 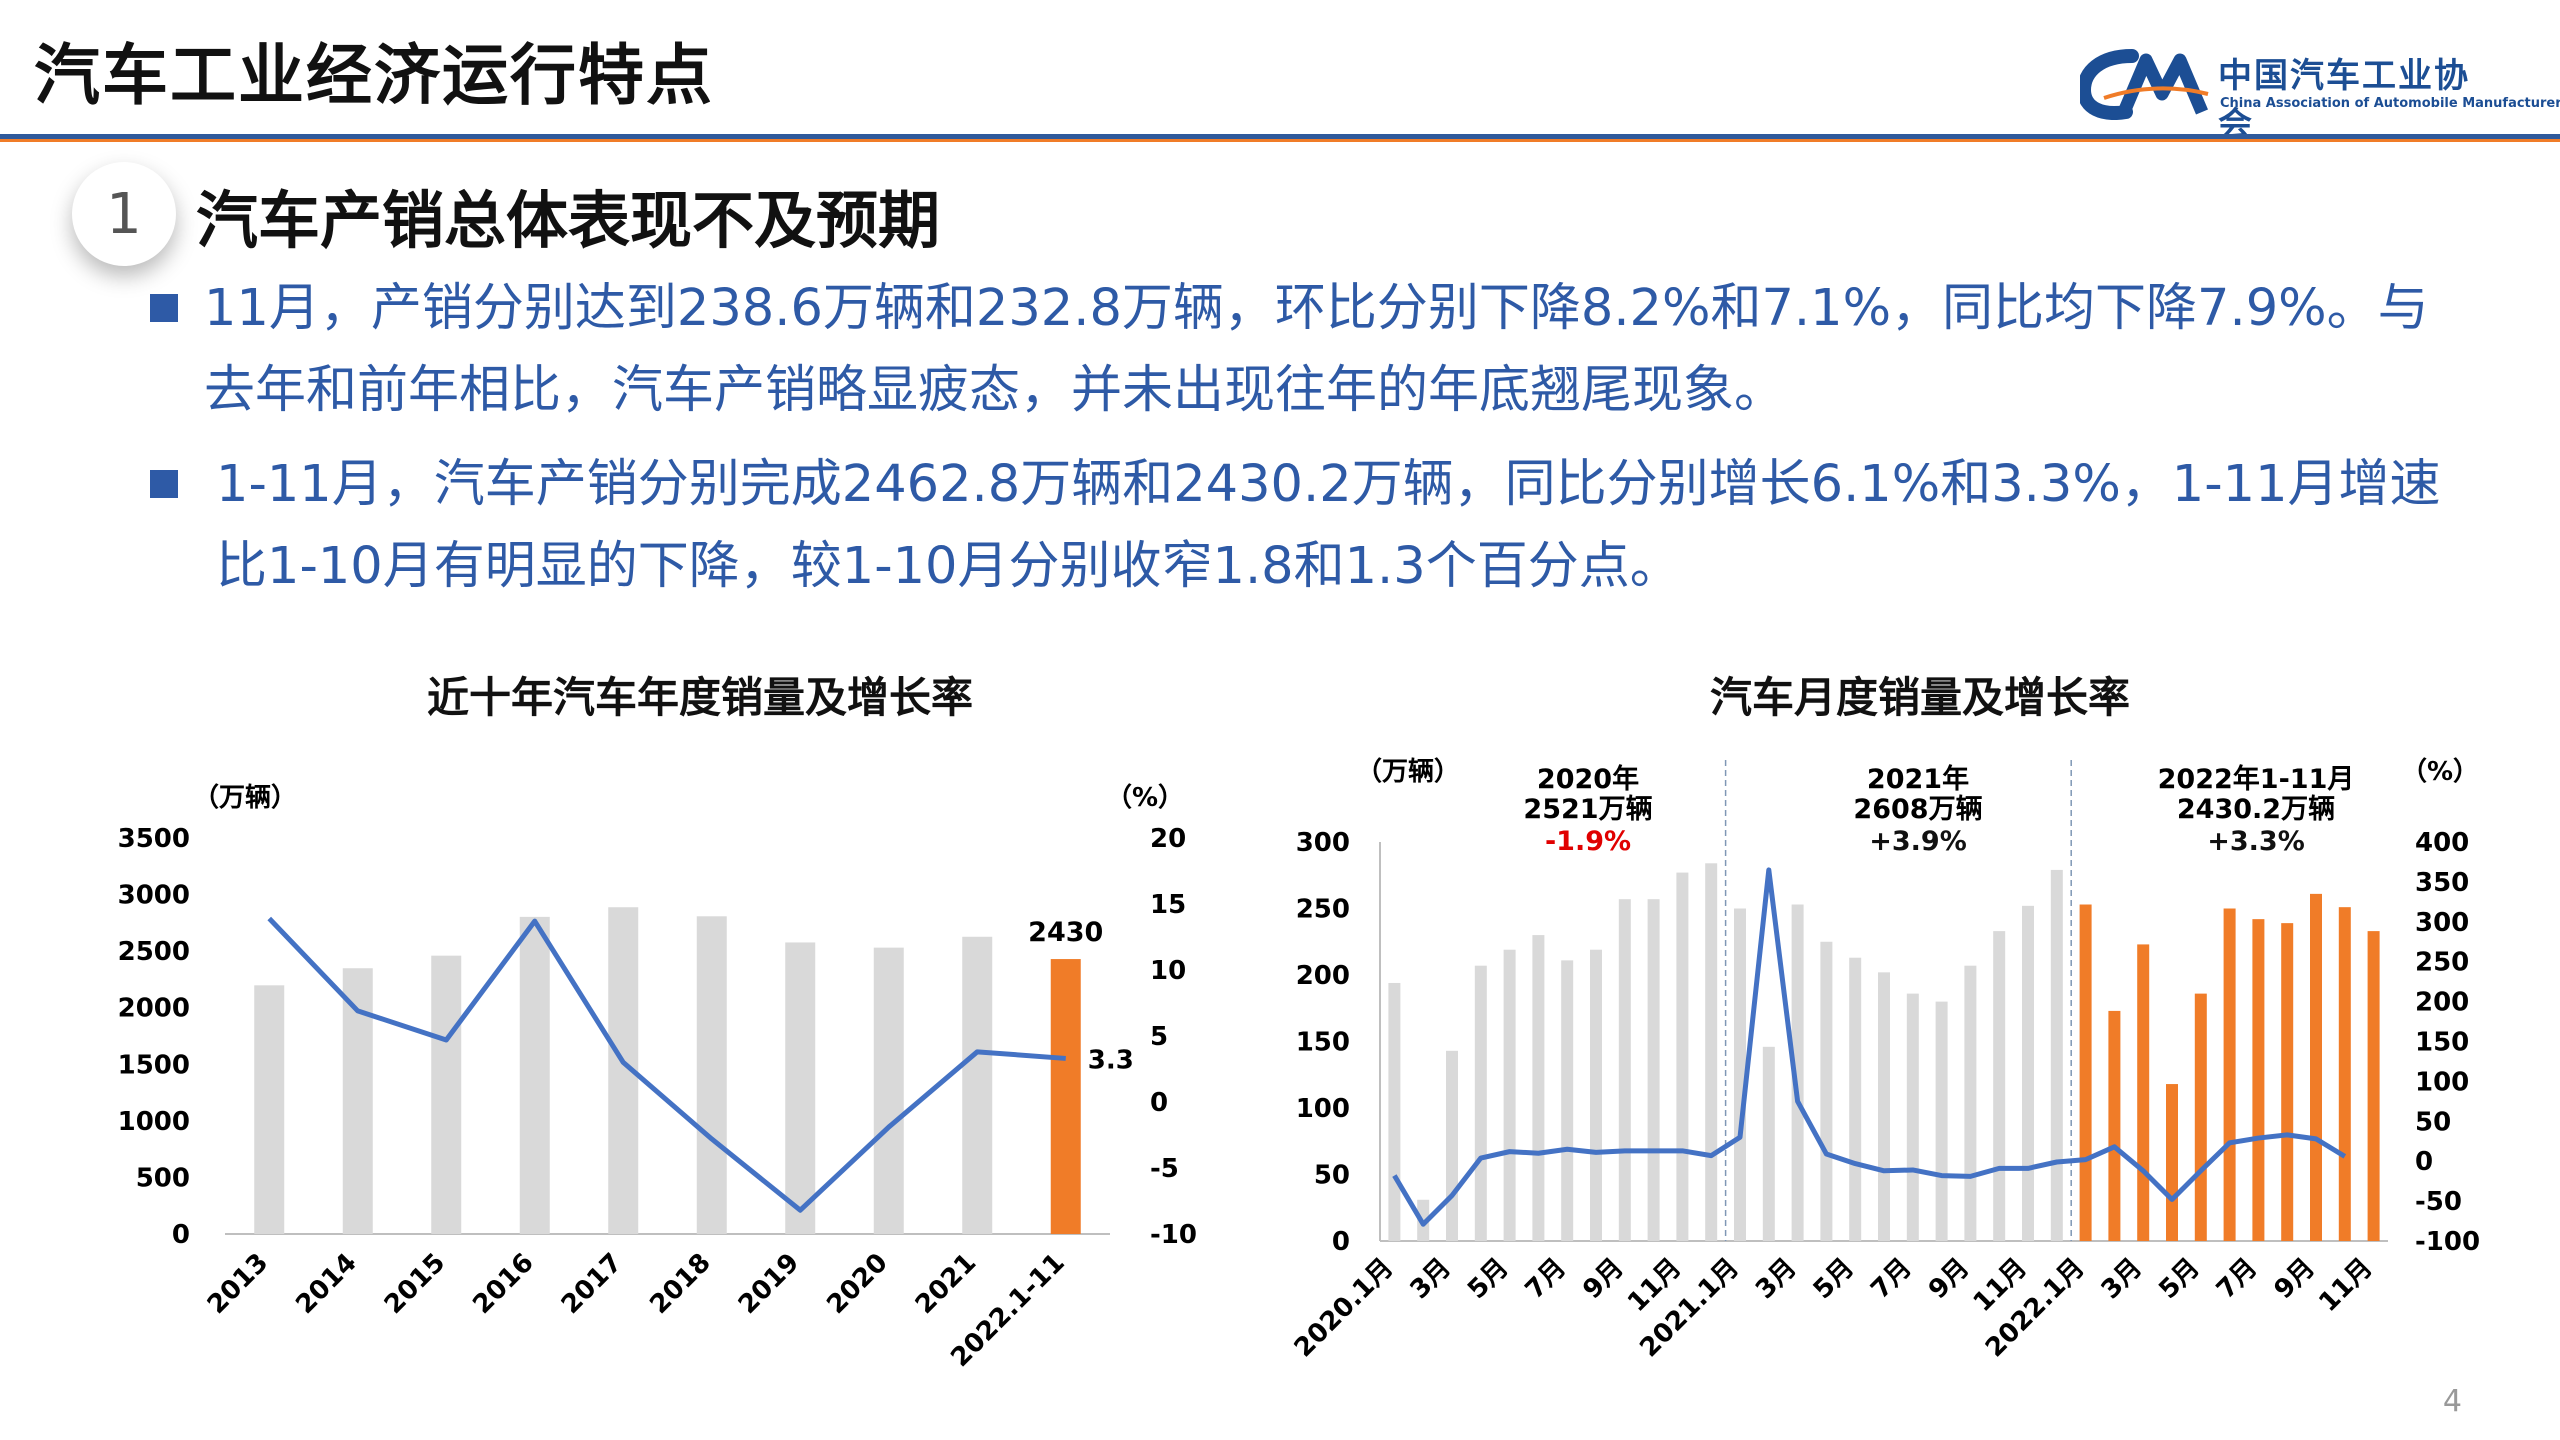 I want to click on monthly-annotation-year: 2022年1-11月, so click(x=2256, y=779).